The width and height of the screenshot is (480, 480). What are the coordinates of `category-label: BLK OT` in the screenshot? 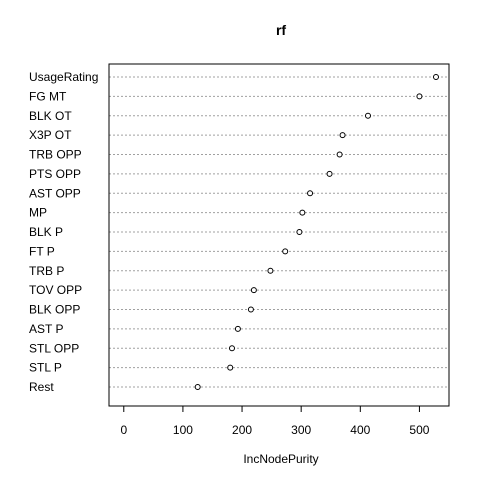 It's located at (50, 116).